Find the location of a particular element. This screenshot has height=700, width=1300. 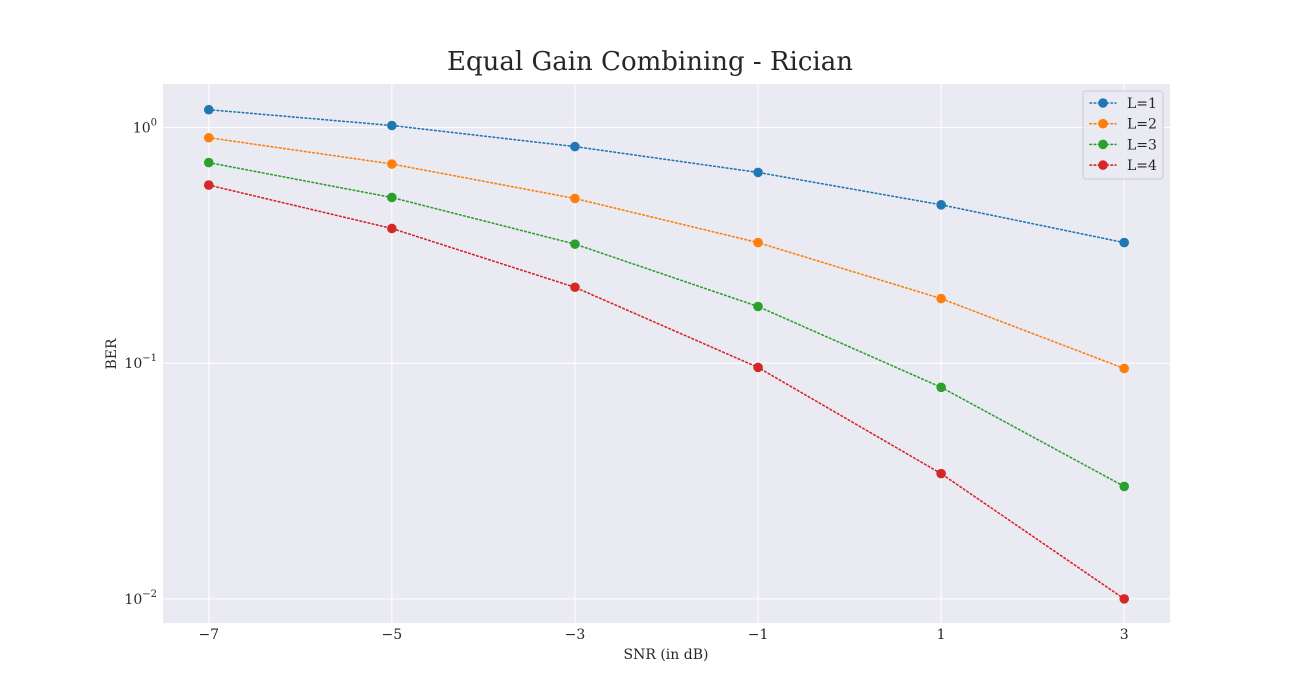

x-tick-label: −3 is located at coordinates (575, 635).